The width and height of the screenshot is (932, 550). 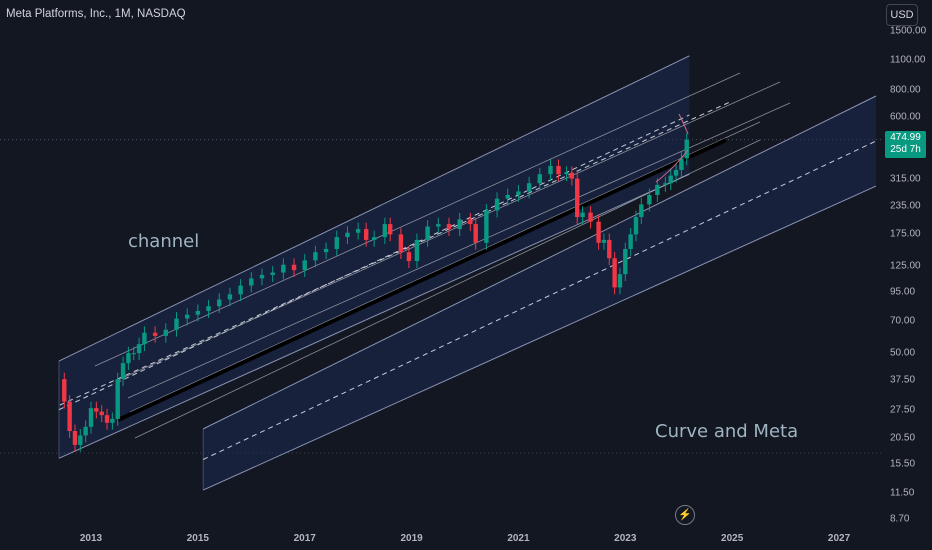 What do you see at coordinates (727, 431) in the screenshot?
I see `curve-annotation: Curve and Meta` at bounding box center [727, 431].